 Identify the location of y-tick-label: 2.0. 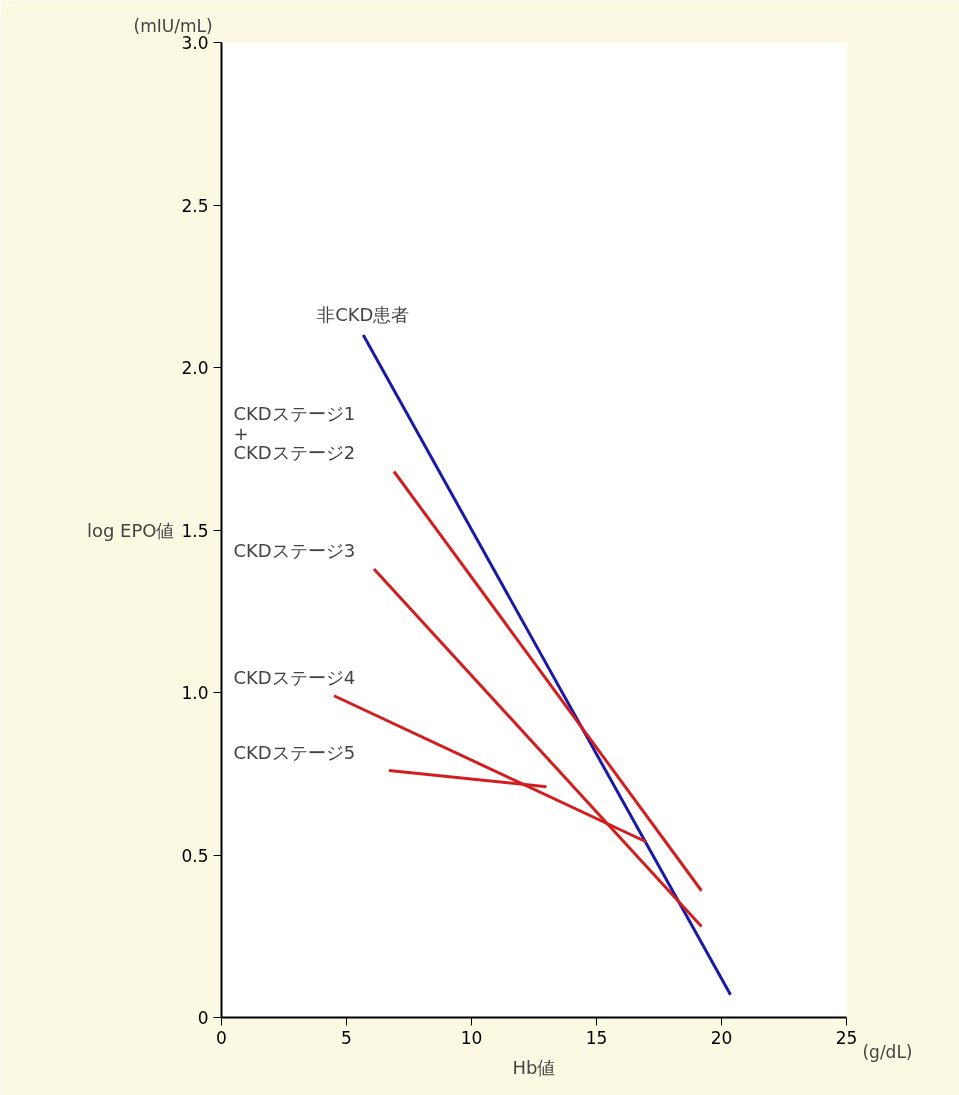
(195, 368).